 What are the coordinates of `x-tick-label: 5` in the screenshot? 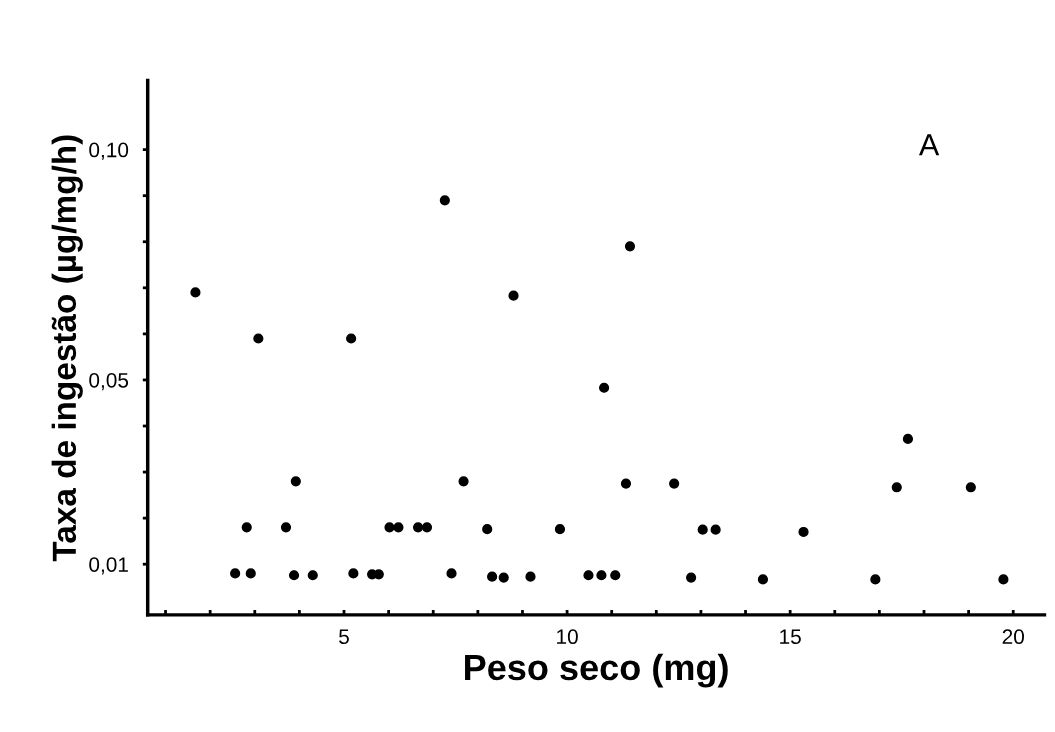 It's located at (344, 637).